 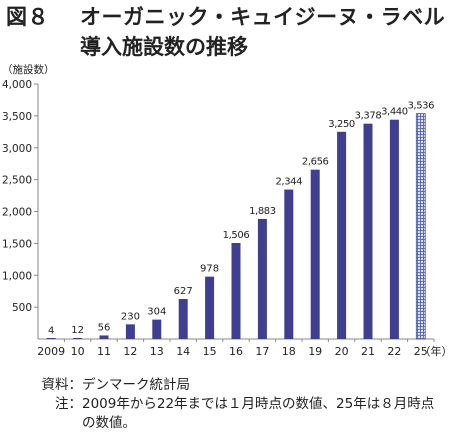 I want to click on y-tick-label: 500, so click(x=22, y=308).